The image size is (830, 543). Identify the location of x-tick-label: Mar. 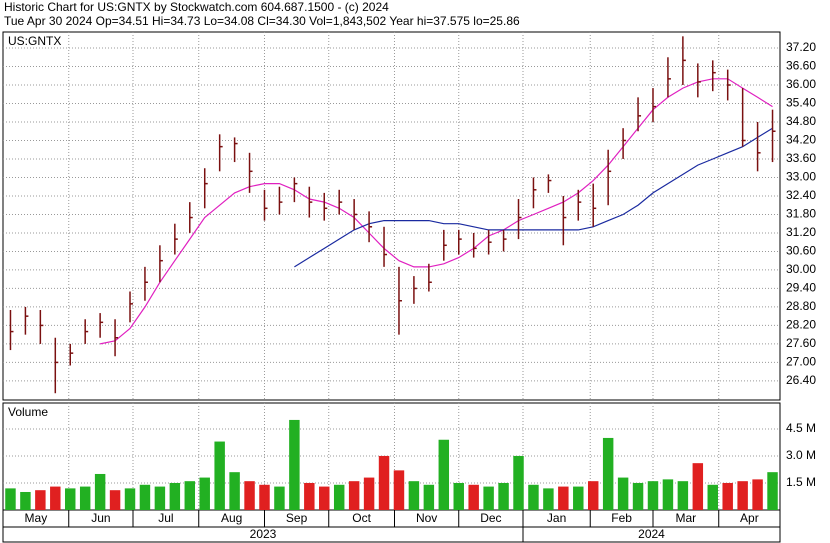
(686, 518).